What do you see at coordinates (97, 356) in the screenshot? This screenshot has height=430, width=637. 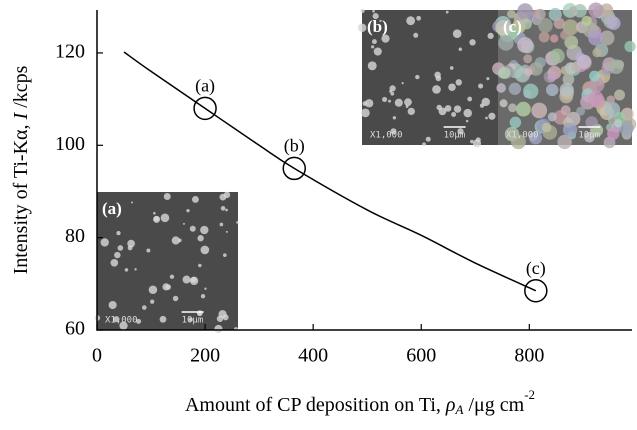 I see `x-tick-label: 0` at bounding box center [97, 356].